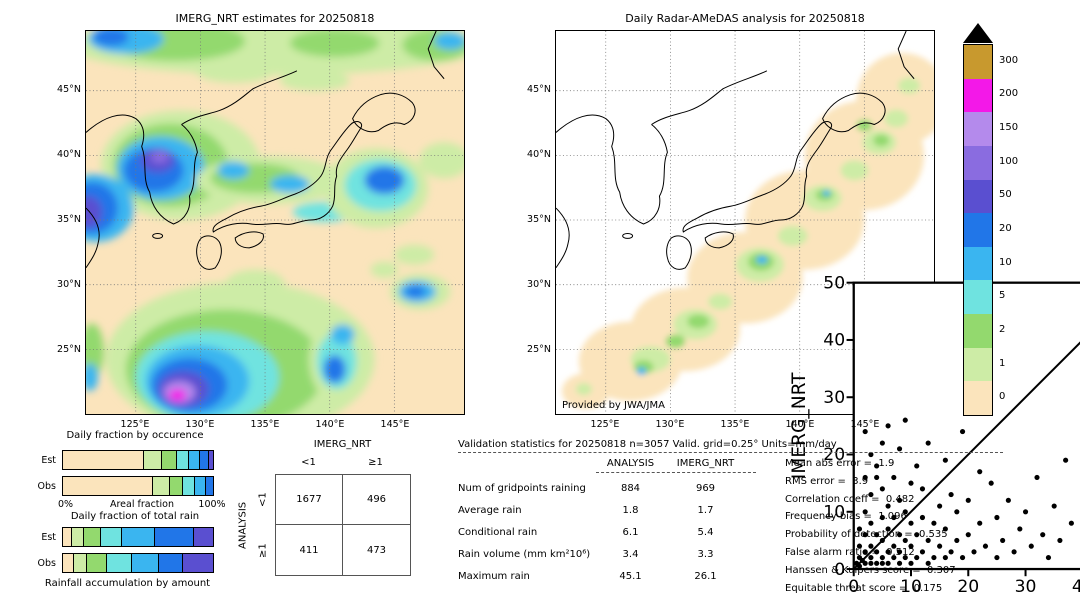  I want to click on total-rain-est-row: Est, so click(122, 537).